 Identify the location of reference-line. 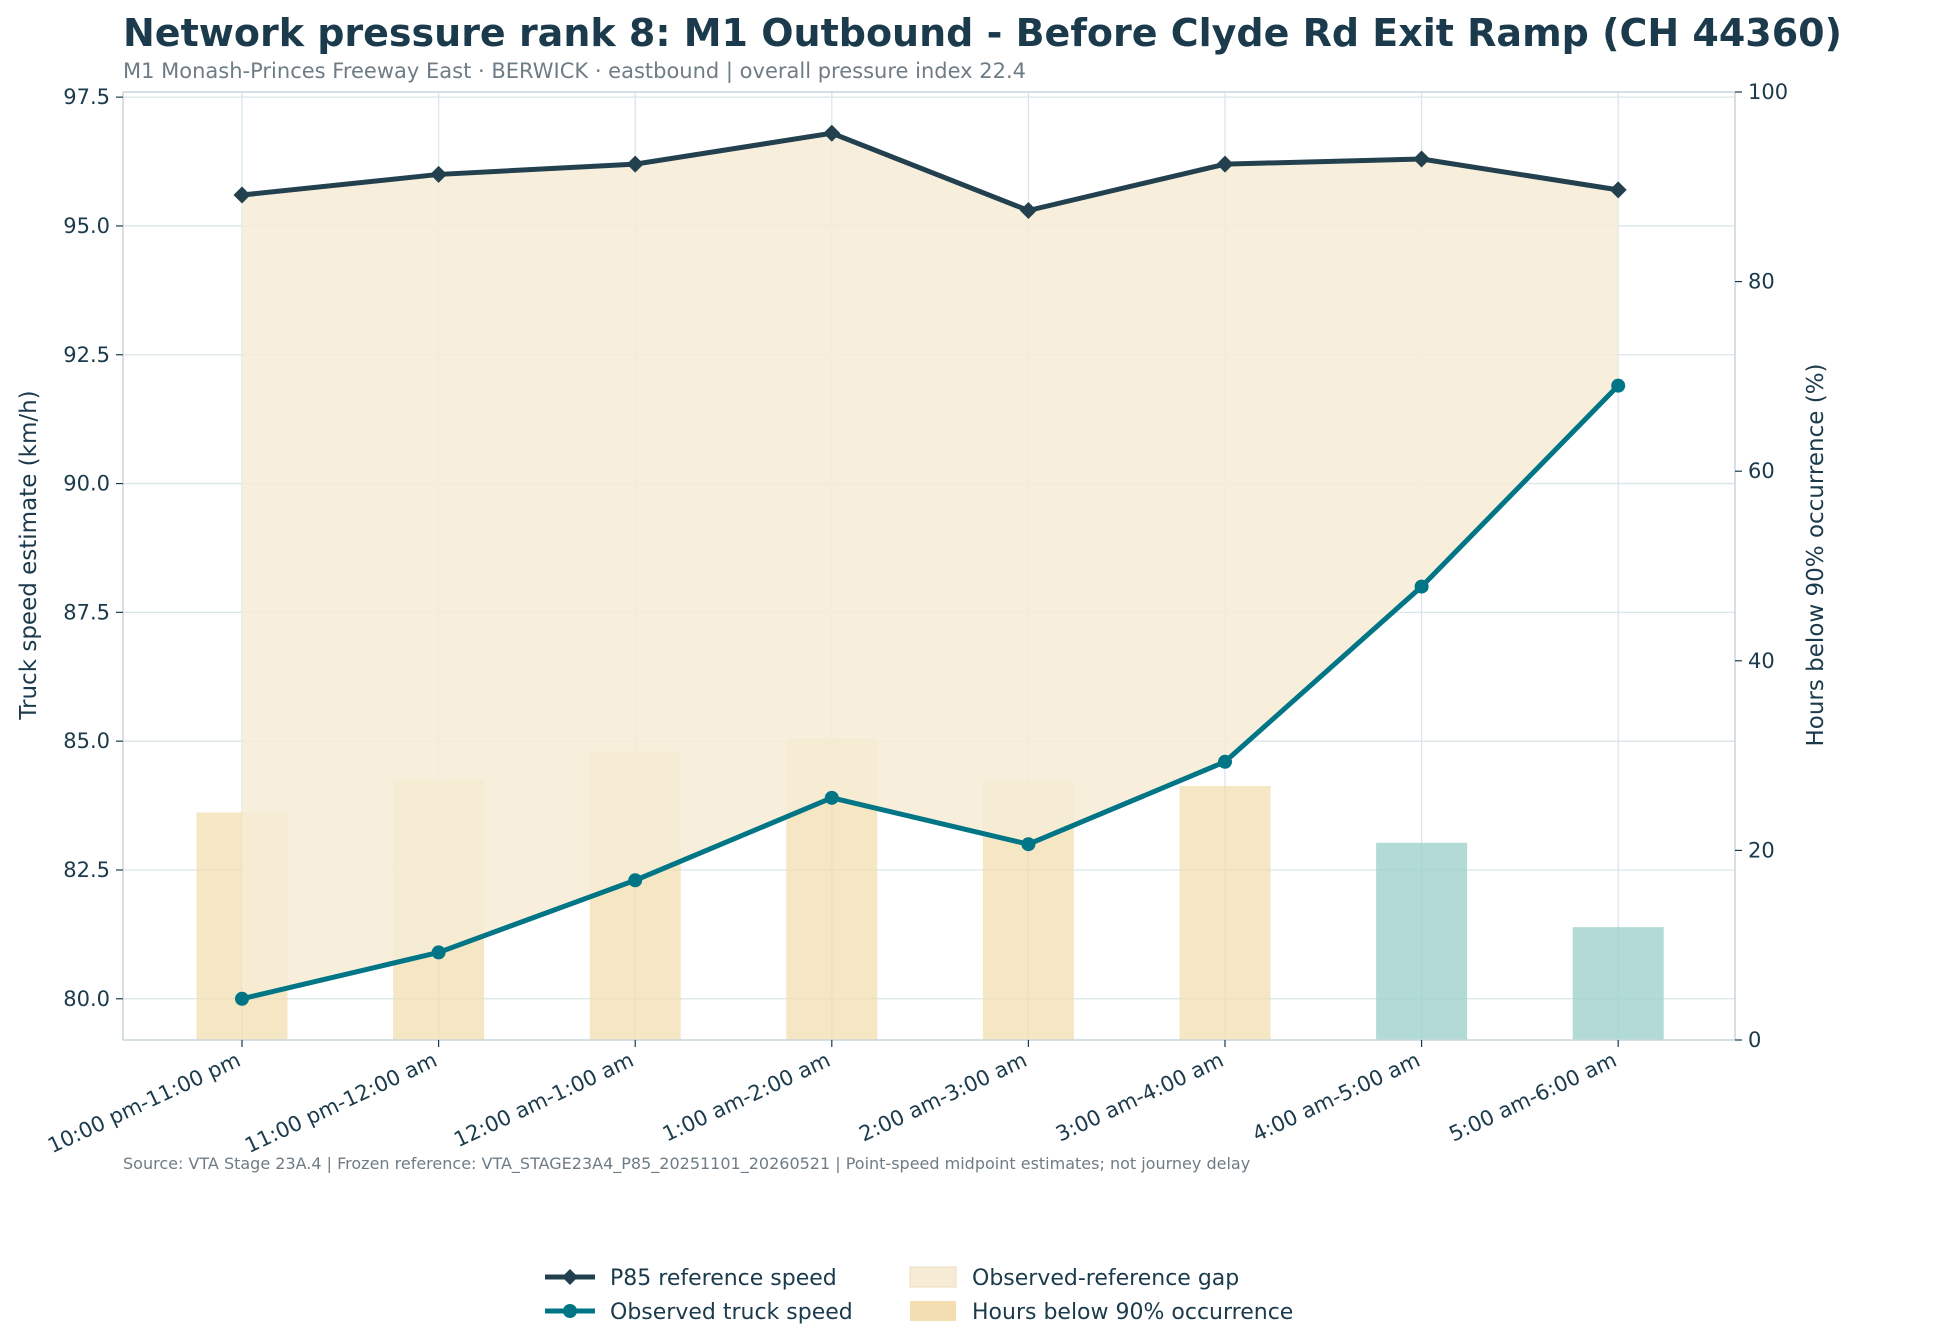
(930, 171).